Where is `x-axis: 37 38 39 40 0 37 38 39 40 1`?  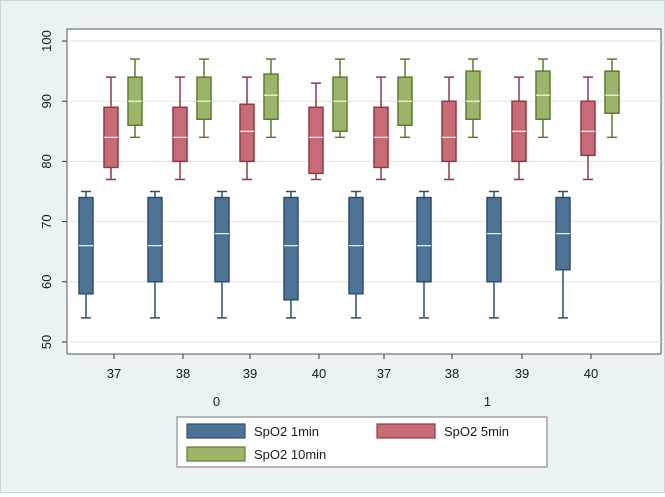 x-axis: 37 38 39 40 0 37 38 39 40 1 is located at coordinates (352, 381).